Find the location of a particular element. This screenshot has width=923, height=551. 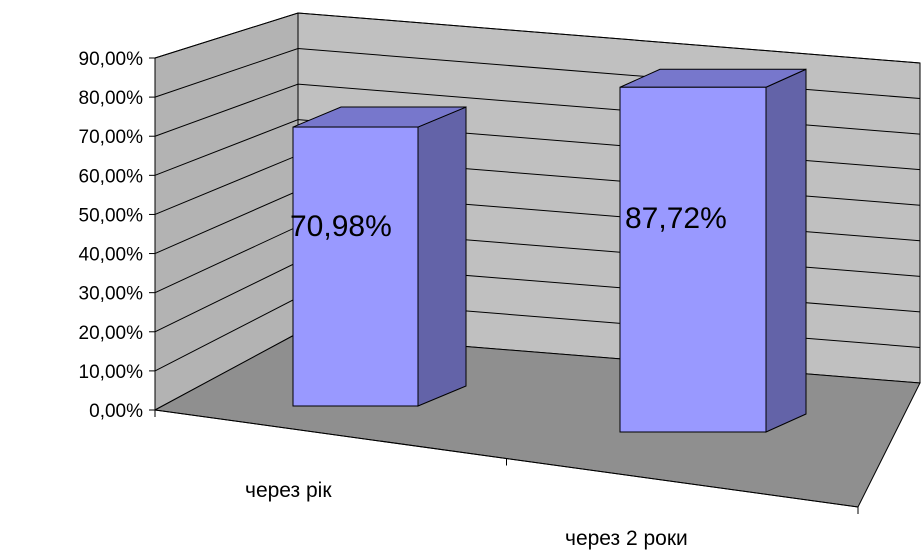

y-tick-label: 80,00% is located at coordinates (111, 98).